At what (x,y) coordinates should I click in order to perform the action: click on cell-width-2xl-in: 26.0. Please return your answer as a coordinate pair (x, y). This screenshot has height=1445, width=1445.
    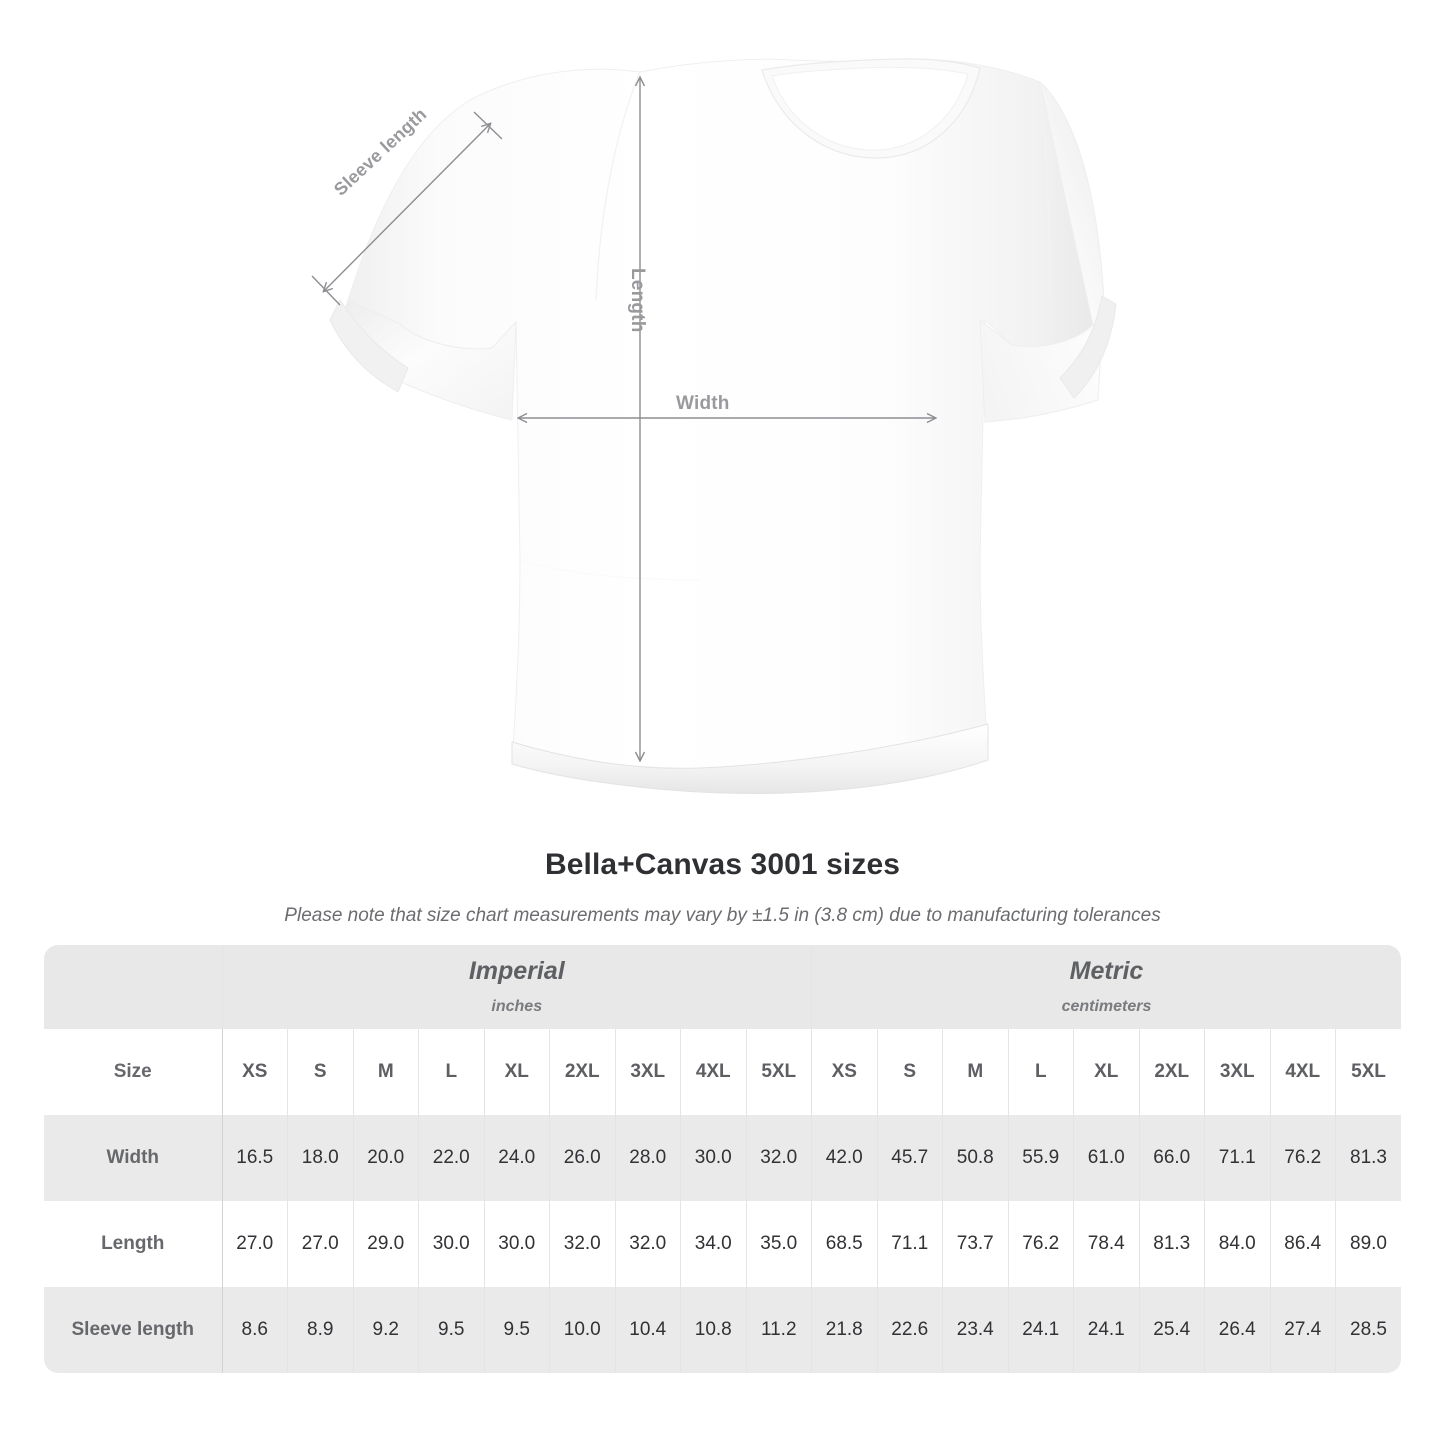
    Looking at the image, I should click on (582, 1158).